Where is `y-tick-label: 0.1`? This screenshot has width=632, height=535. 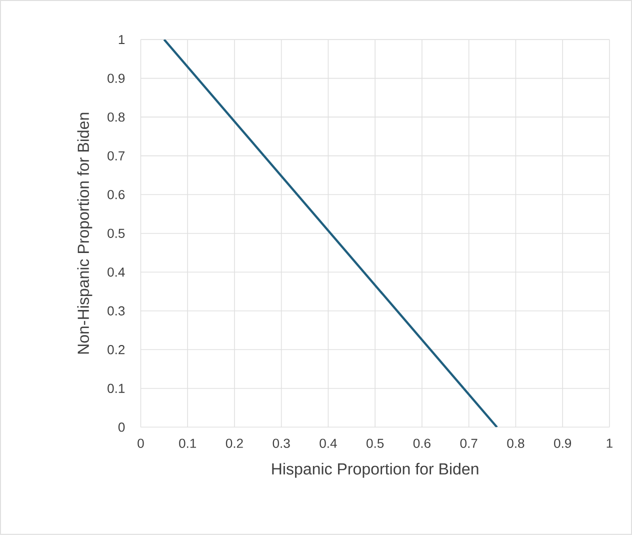 y-tick-label: 0.1 is located at coordinates (116, 389).